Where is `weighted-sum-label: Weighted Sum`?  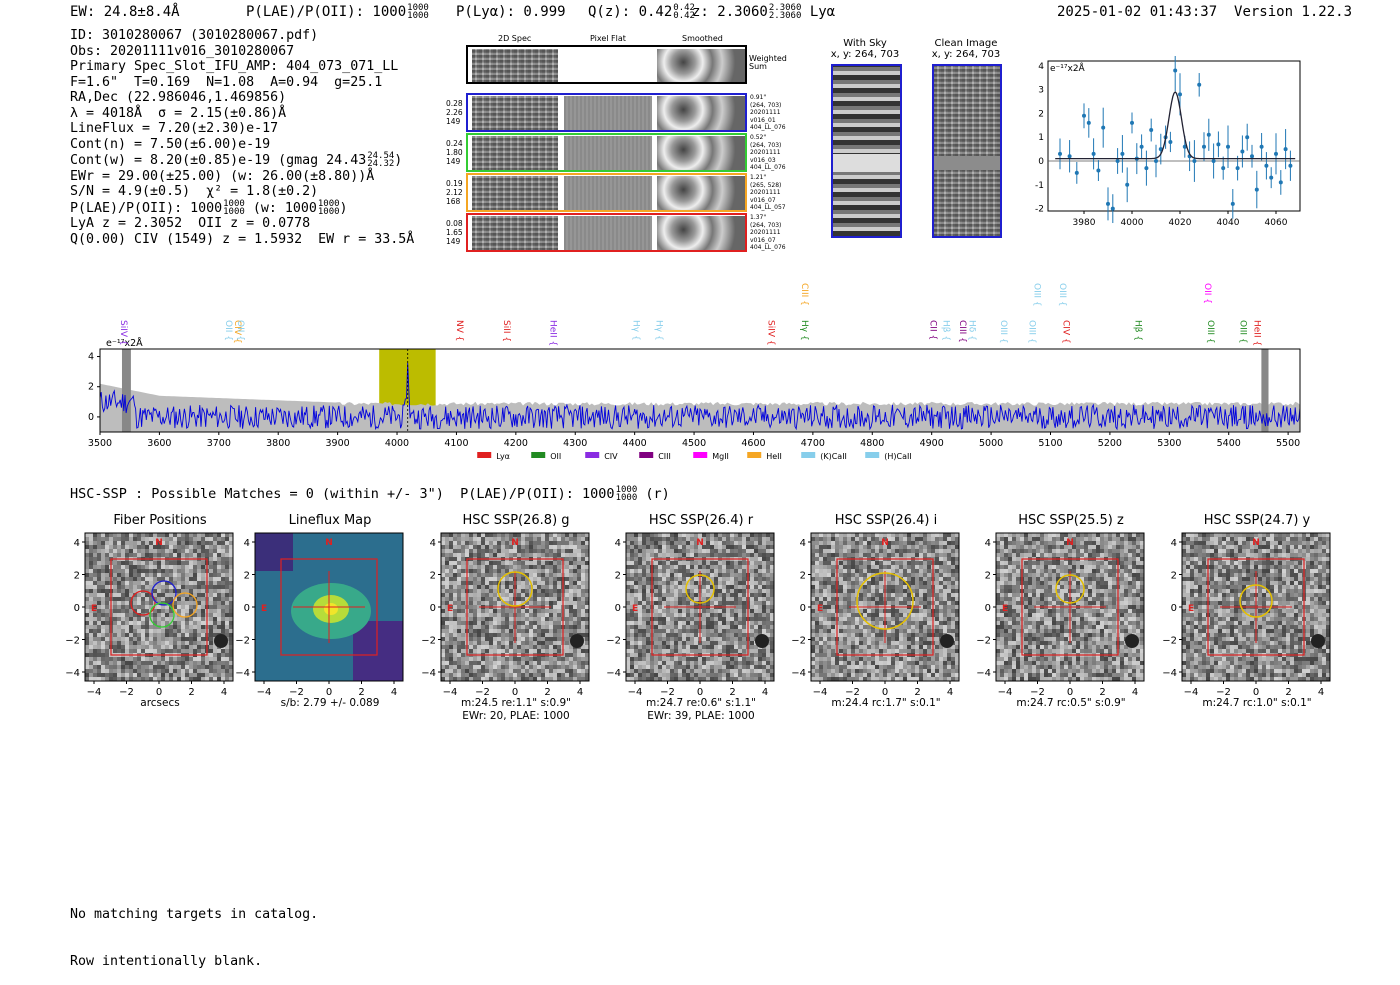 weighted-sum-label: Weighted Sum is located at coordinates (768, 63).